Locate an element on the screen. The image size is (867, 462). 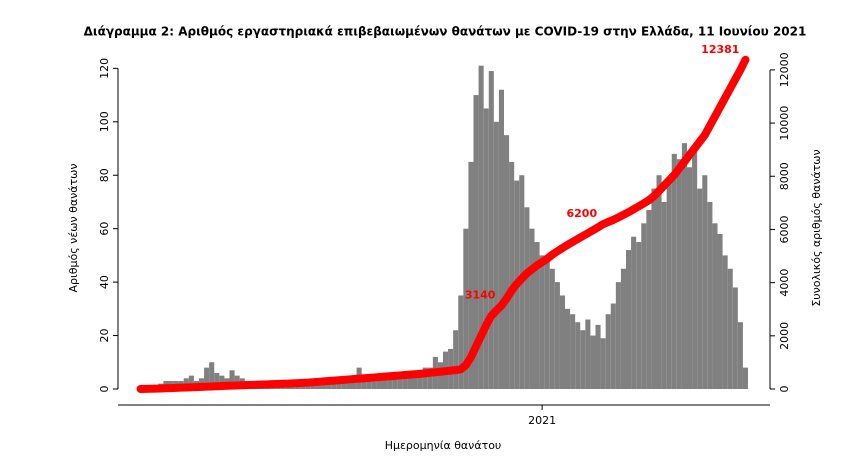
y2-tick-label: 0 is located at coordinates (784, 389).